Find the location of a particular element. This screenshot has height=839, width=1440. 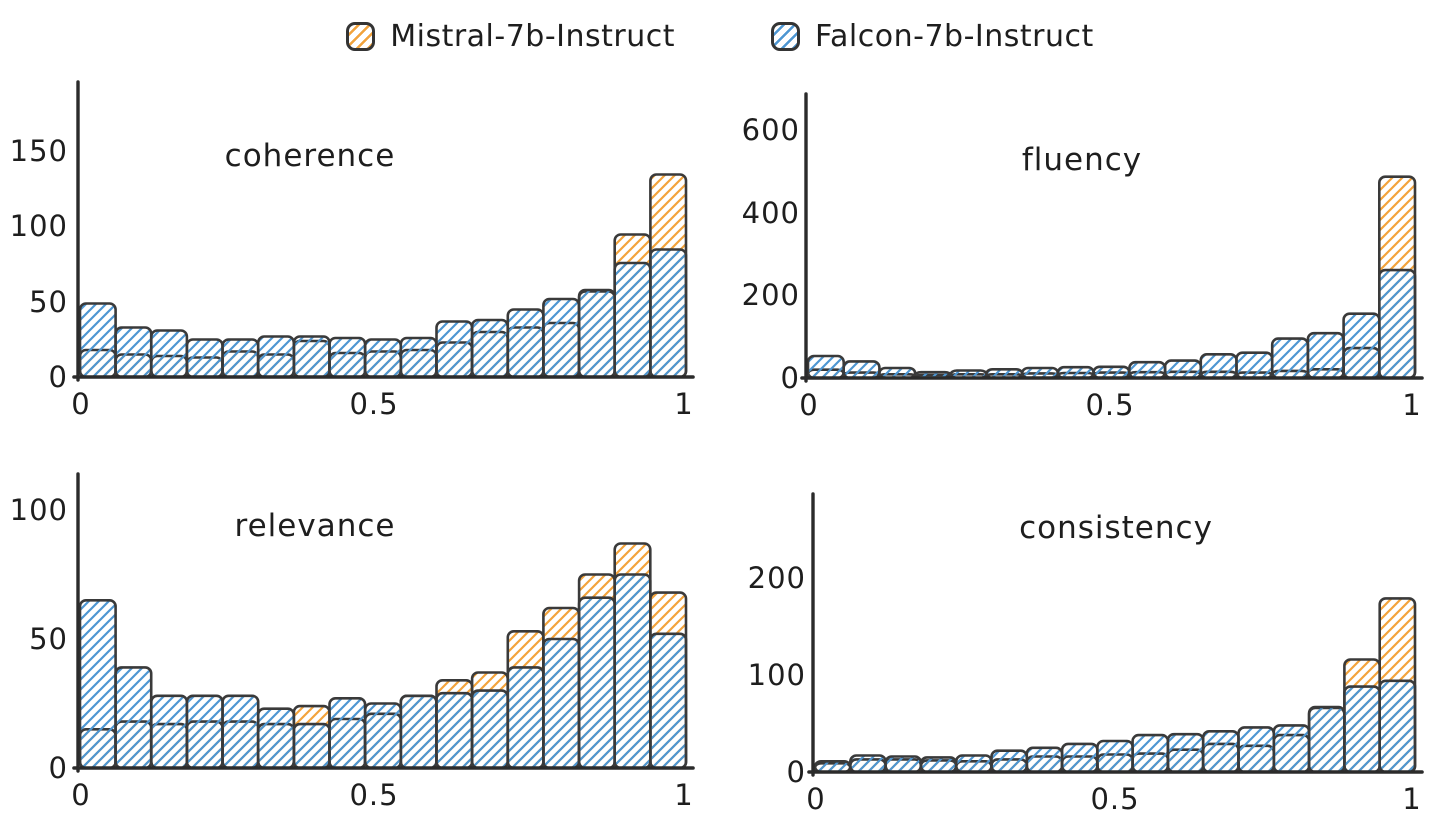

plot-title: fluency is located at coordinates (1082, 160).